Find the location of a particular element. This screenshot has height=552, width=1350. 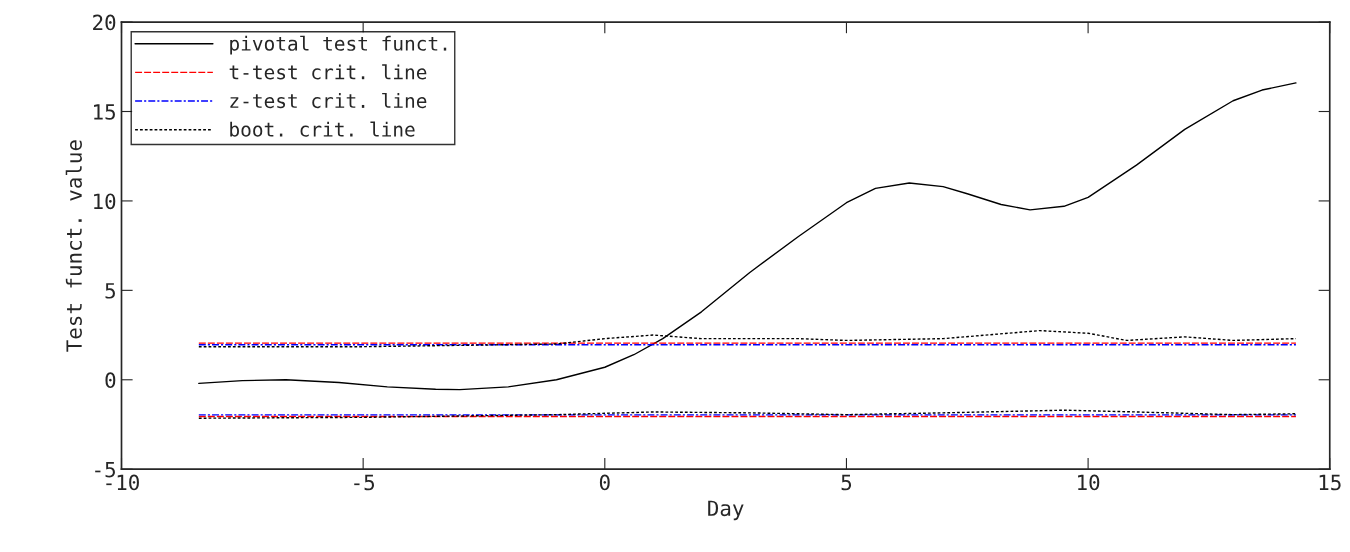

x-tick-label: -5 is located at coordinates (364, 482).